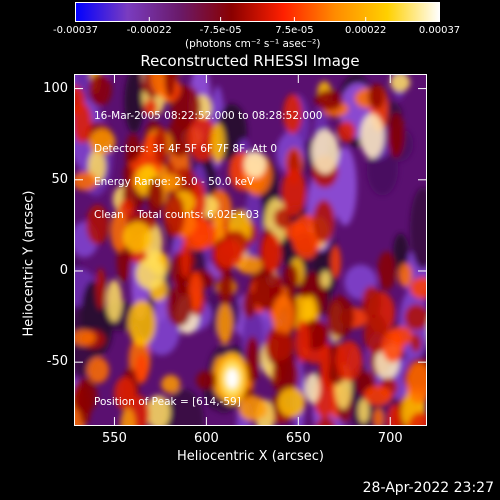 Image resolution: width=500 pixels, height=500 pixels. What do you see at coordinates (428, 488) in the screenshot?
I see `timestamp: 28-Apr-2022 23:27` at bounding box center [428, 488].